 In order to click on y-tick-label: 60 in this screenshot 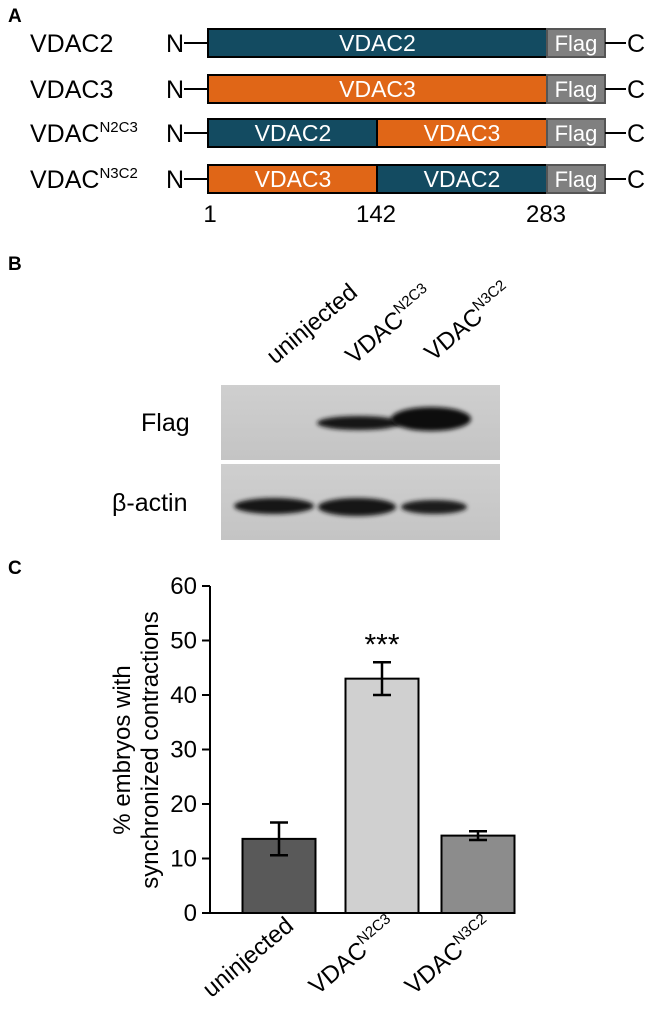, I will do `click(183, 586)`.